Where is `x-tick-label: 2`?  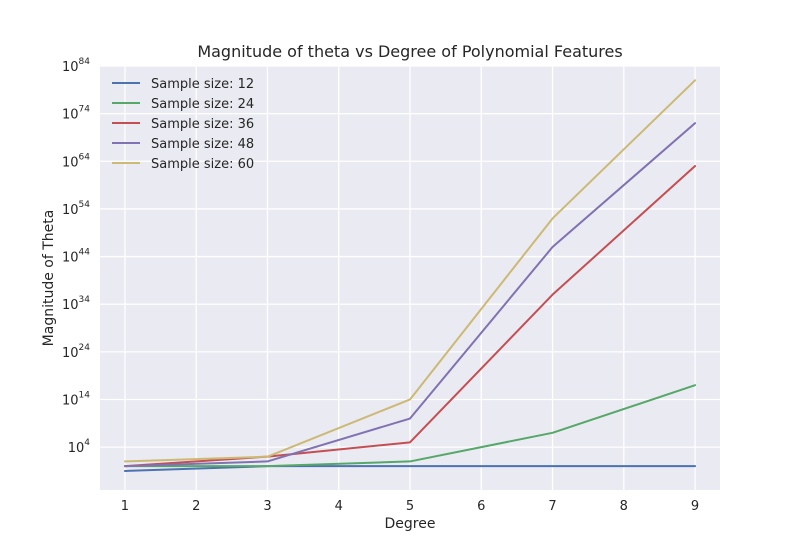 x-tick-label: 2 is located at coordinates (196, 506).